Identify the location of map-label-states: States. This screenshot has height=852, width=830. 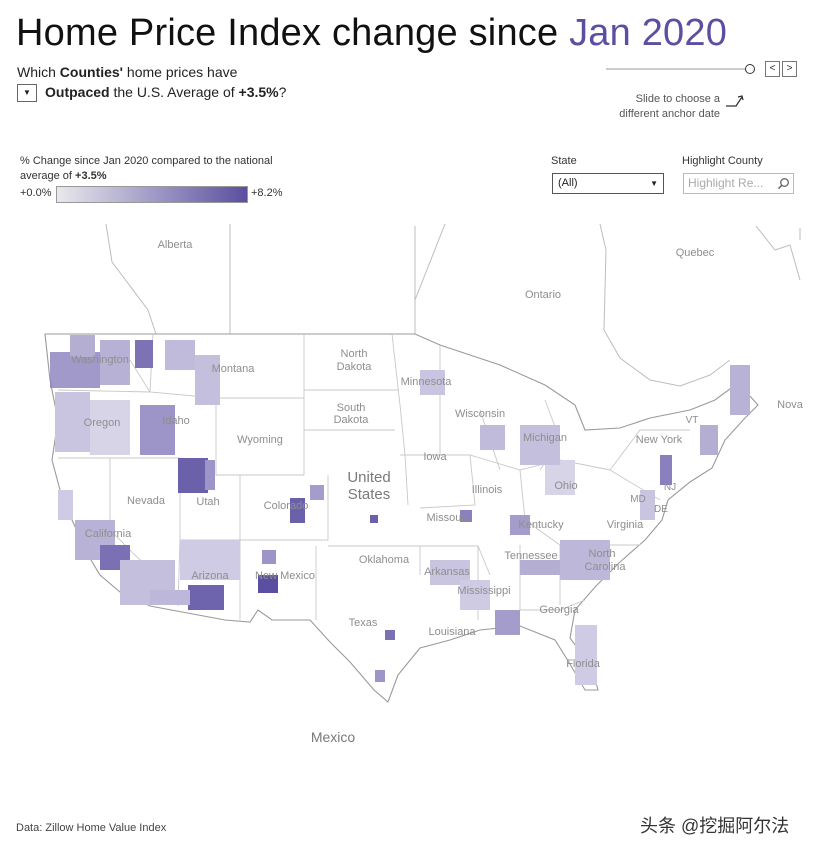
(369, 494).